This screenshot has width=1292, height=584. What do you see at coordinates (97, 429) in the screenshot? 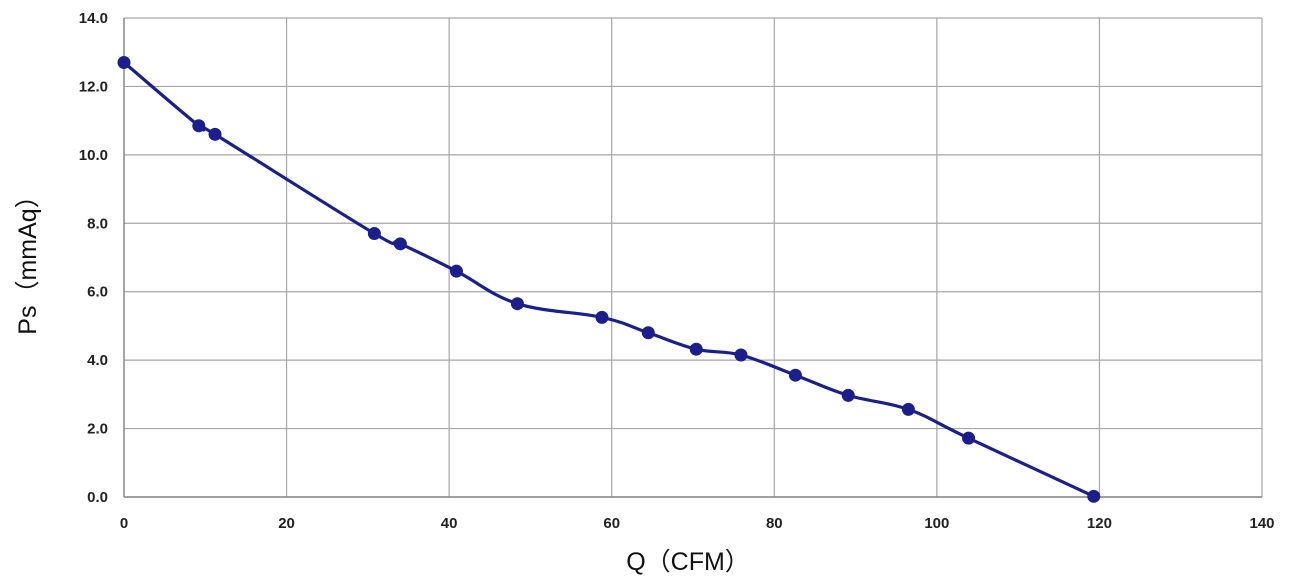
I see `y-tick-label: 2.0` at bounding box center [97, 429].